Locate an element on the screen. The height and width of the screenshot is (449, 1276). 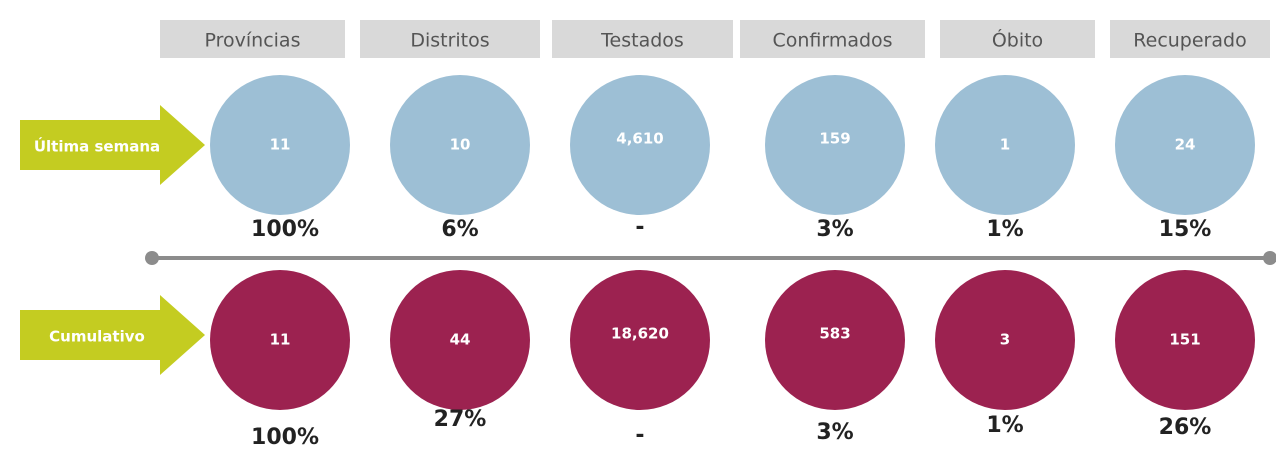
stat-value: 3 is located at coordinates (1005, 340).